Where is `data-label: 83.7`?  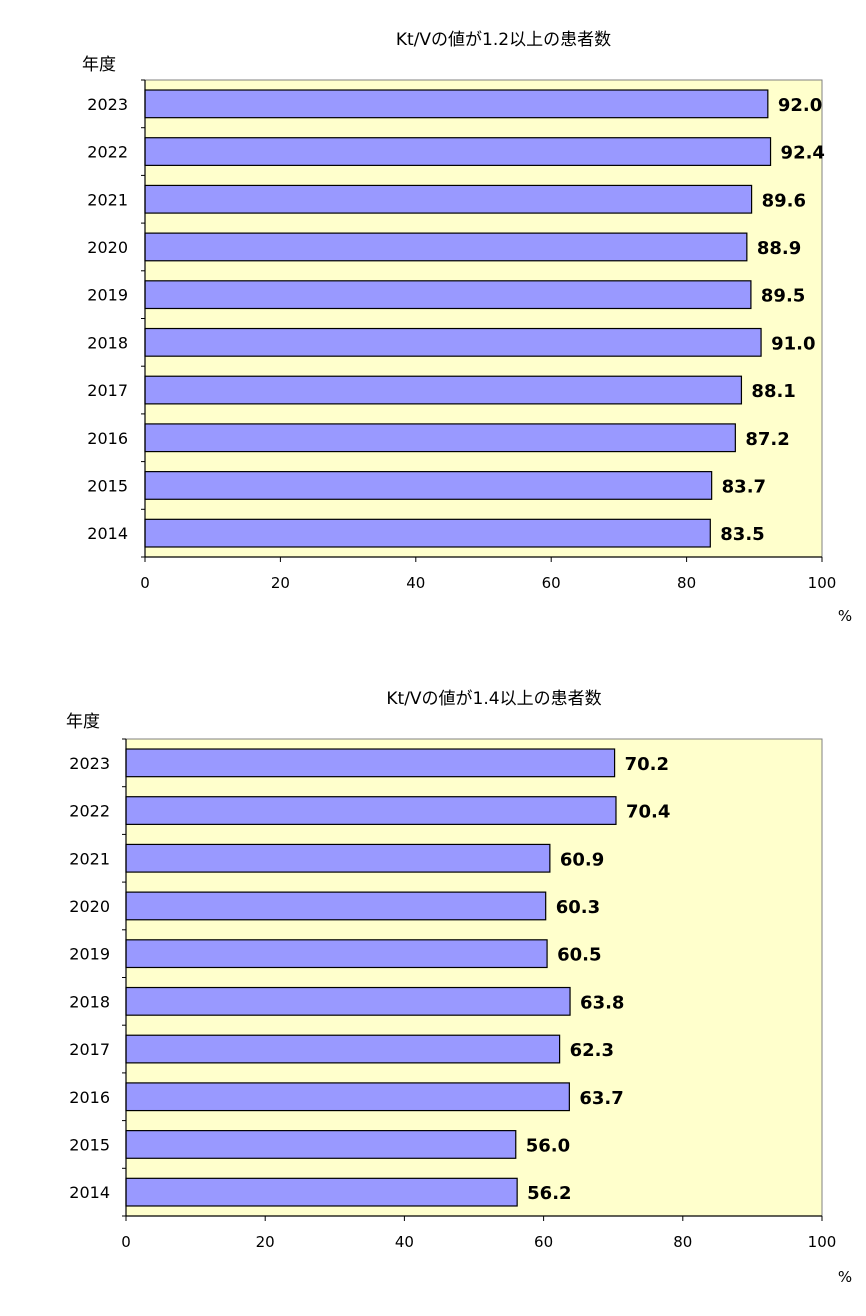 data-label: 83.7 is located at coordinates (744, 486).